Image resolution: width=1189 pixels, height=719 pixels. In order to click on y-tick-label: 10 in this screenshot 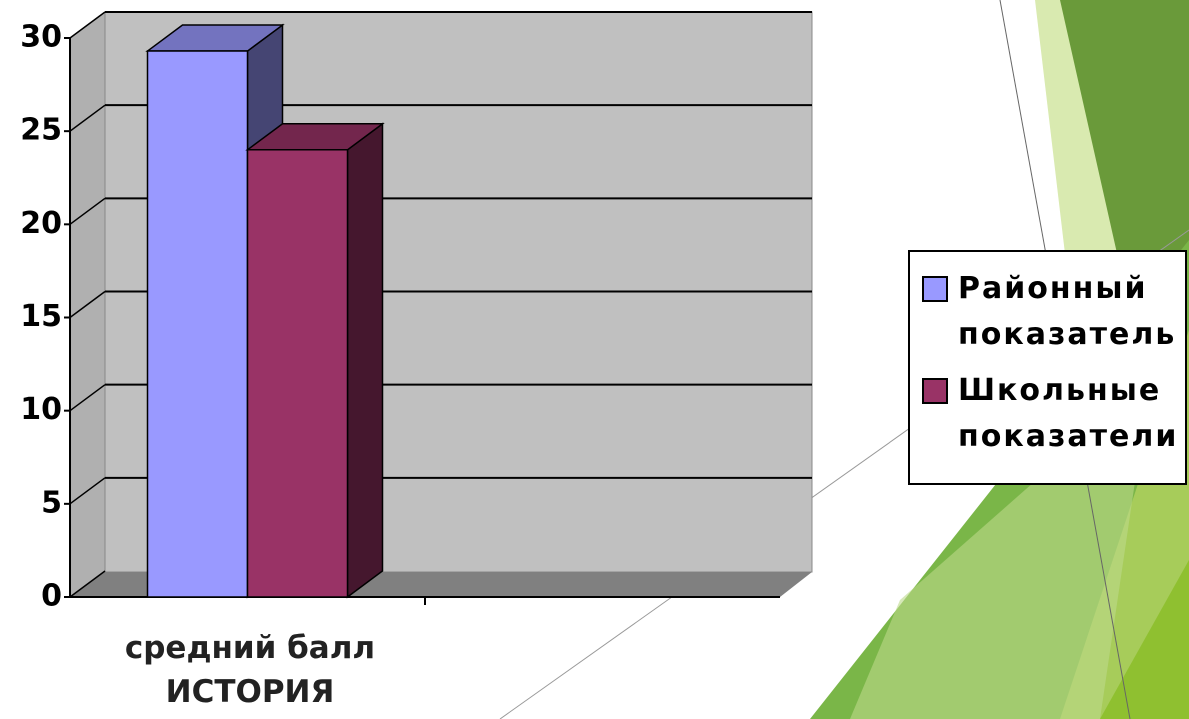, I will do `click(41, 409)`.